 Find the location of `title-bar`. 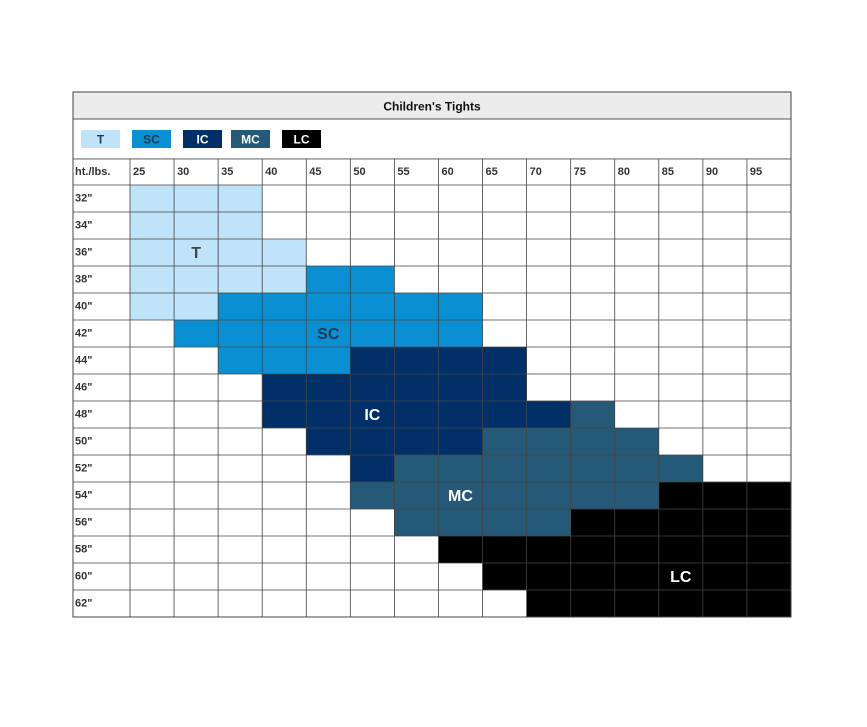

title-bar is located at coordinates (432, 105).